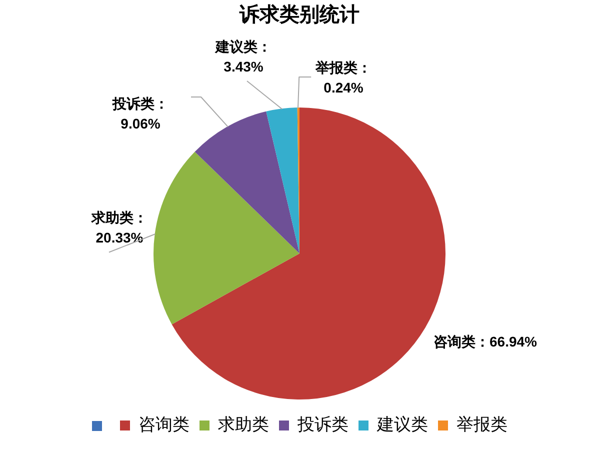  Describe the element at coordinates (486, 341) in the screenshot. I see `data-label: 咨询类：66.94%` at that location.